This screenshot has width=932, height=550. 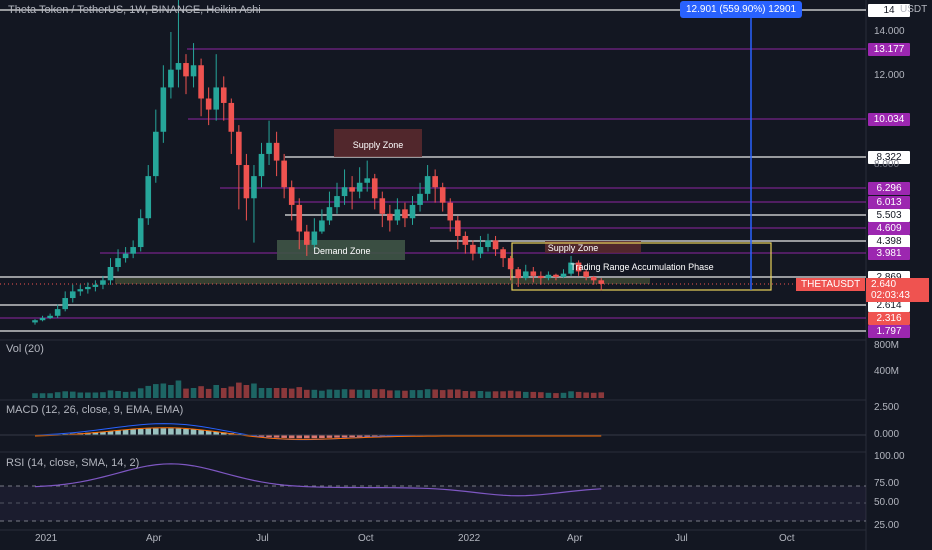 What do you see at coordinates (25, 349) in the screenshot?
I see `volume-pane-label: Vol (20)` at bounding box center [25, 349].